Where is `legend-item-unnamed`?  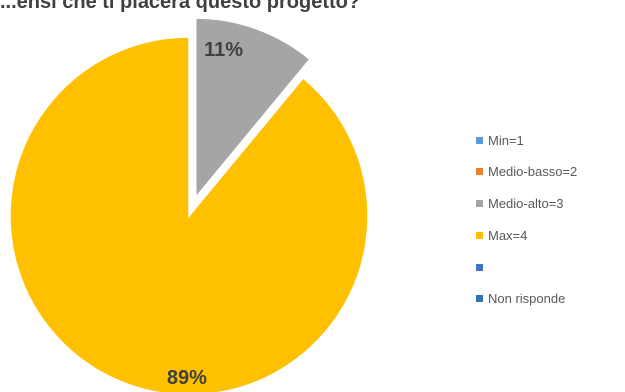 legend-item-unnamed is located at coordinates (526, 267).